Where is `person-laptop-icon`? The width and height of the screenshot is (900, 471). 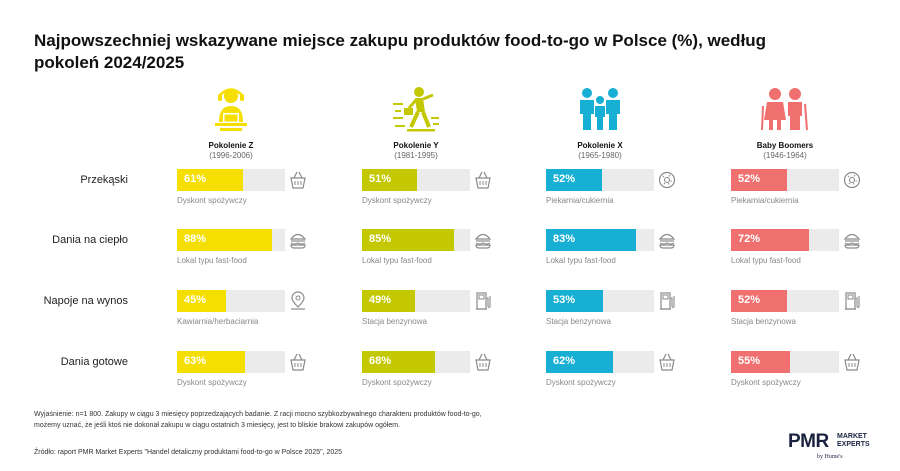 person-laptop-icon is located at coordinates (231, 109).